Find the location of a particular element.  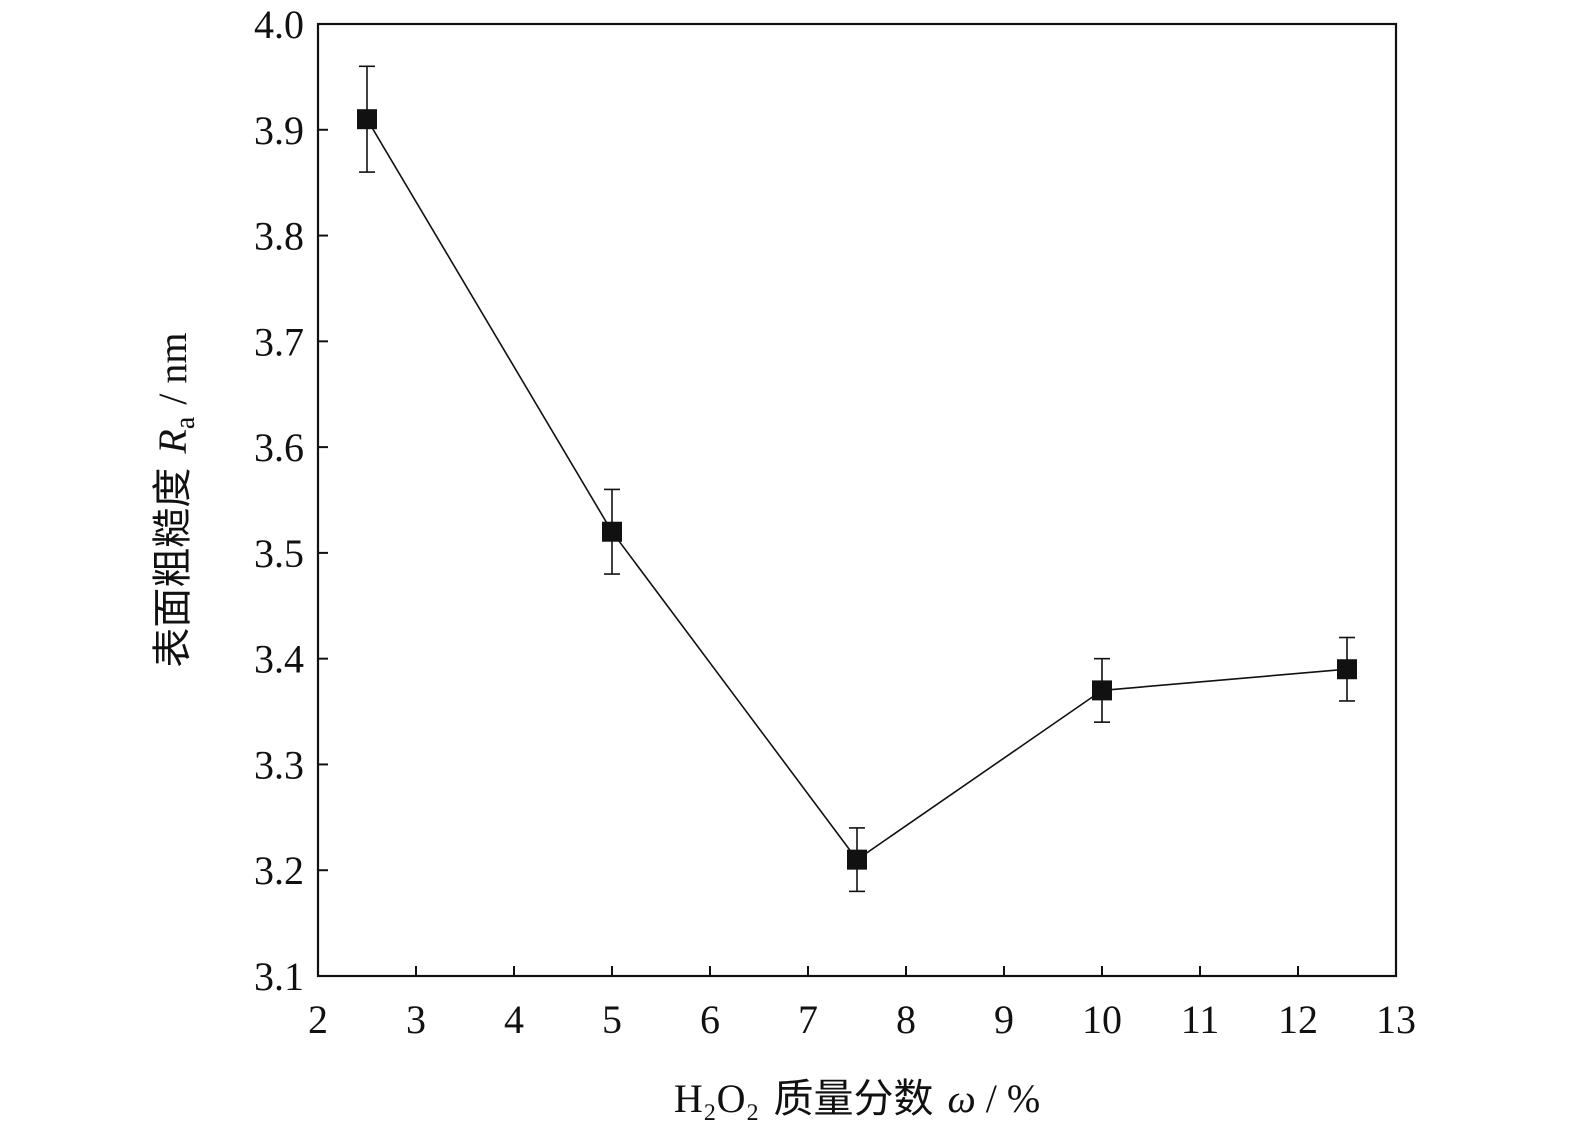

x-tick-label: 4 is located at coordinates (514, 1019).